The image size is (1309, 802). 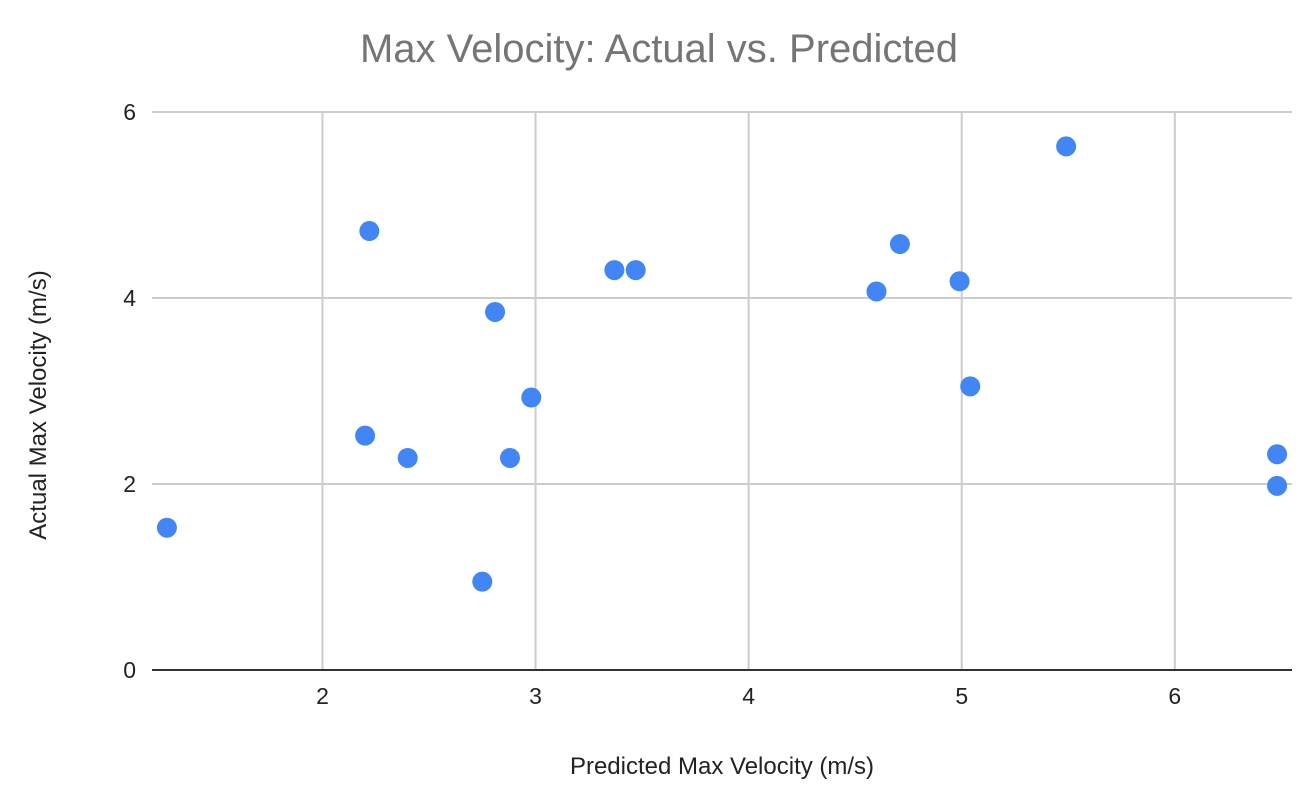 I want to click on y-tick-label: 4, so click(x=129, y=298).